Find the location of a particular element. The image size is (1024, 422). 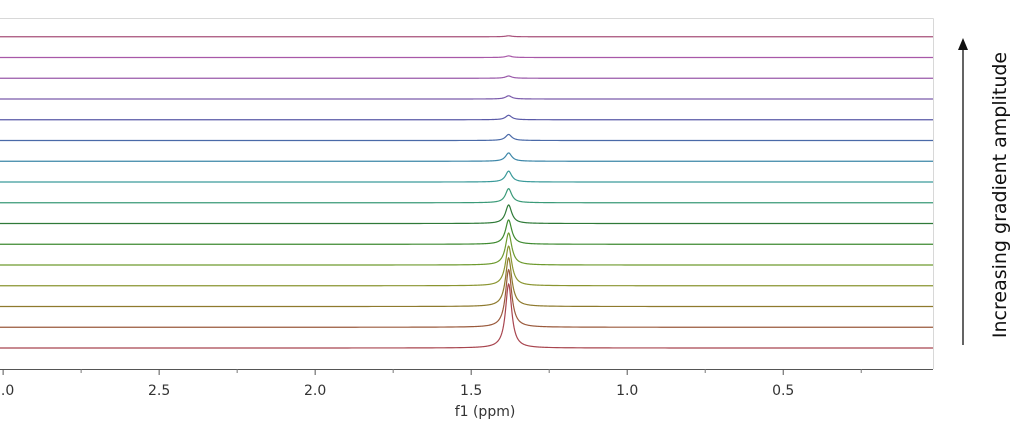

x-tick-label: 1.5 is located at coordinates (471, 391).